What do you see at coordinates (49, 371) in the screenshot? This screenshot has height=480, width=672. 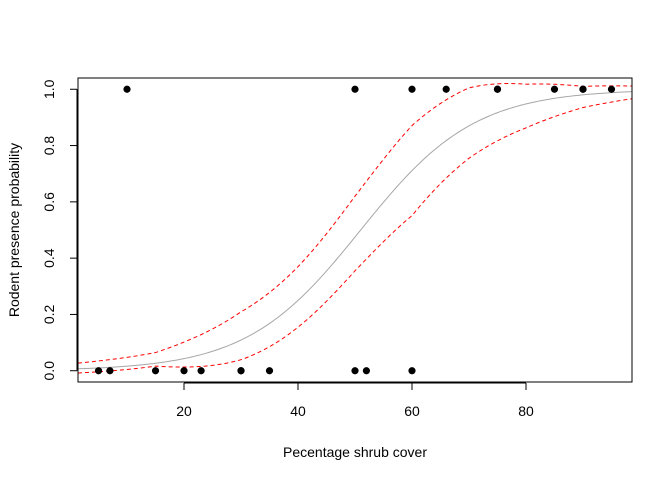 I see `y-tick-label: 0.0` at bounding box center [49, 371].